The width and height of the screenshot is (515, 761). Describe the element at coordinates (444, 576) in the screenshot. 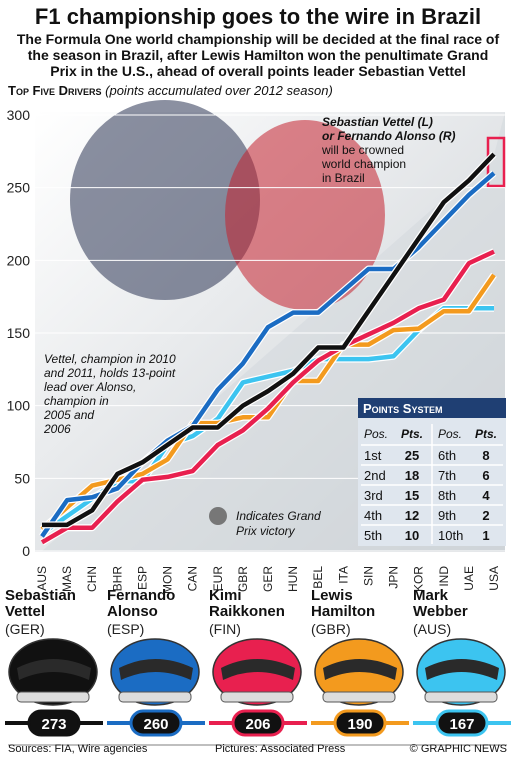

I see `x-tick-label: IND` at that location.